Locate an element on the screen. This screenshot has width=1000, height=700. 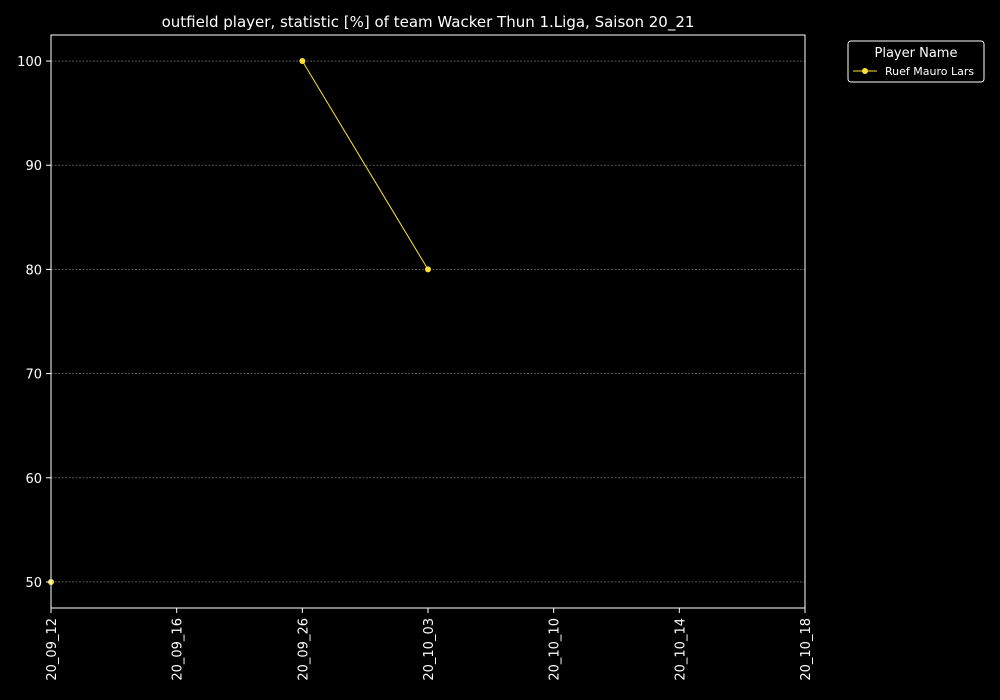
x-tick-label: 20_09_16 is located at coordinates (178, 649).